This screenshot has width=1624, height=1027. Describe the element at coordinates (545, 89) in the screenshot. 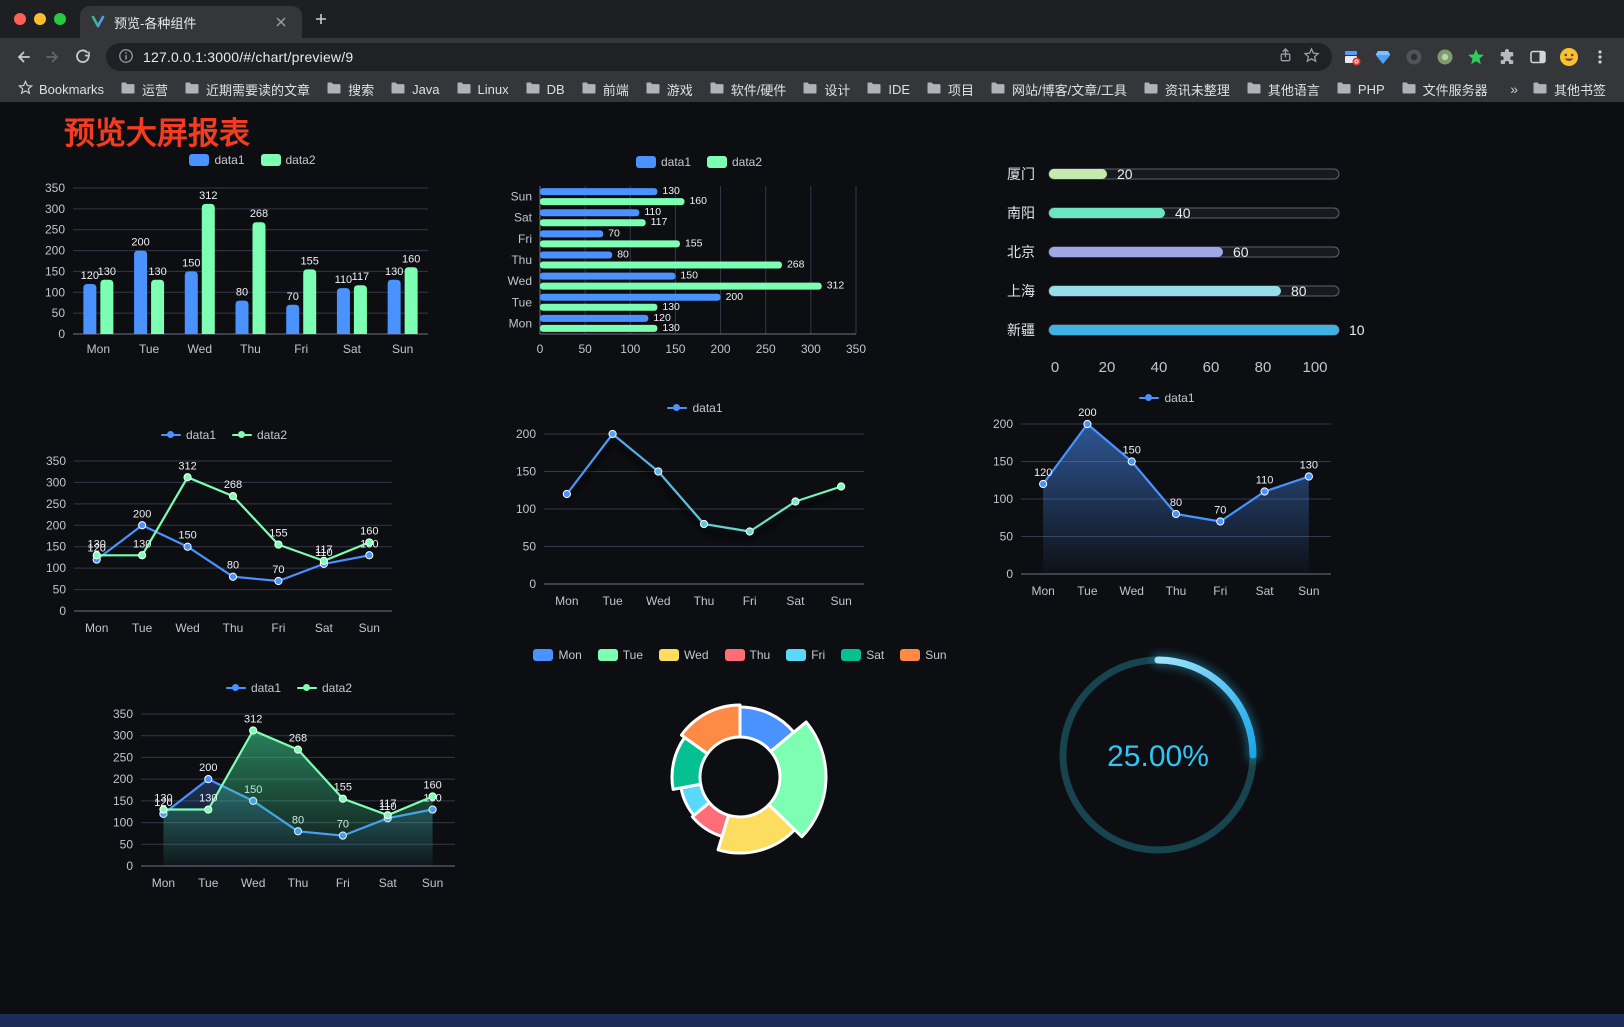

I see `bookmark-folder-item: DB` at that location.